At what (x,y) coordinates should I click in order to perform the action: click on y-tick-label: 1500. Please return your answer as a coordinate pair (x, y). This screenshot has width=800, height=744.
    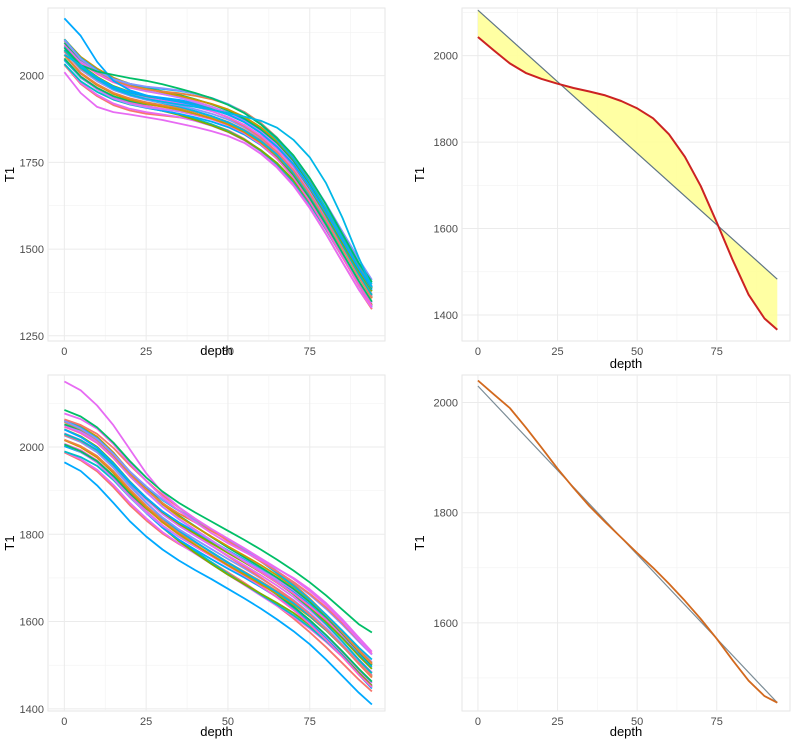
    Looking at the image, I should click on (32, 250).